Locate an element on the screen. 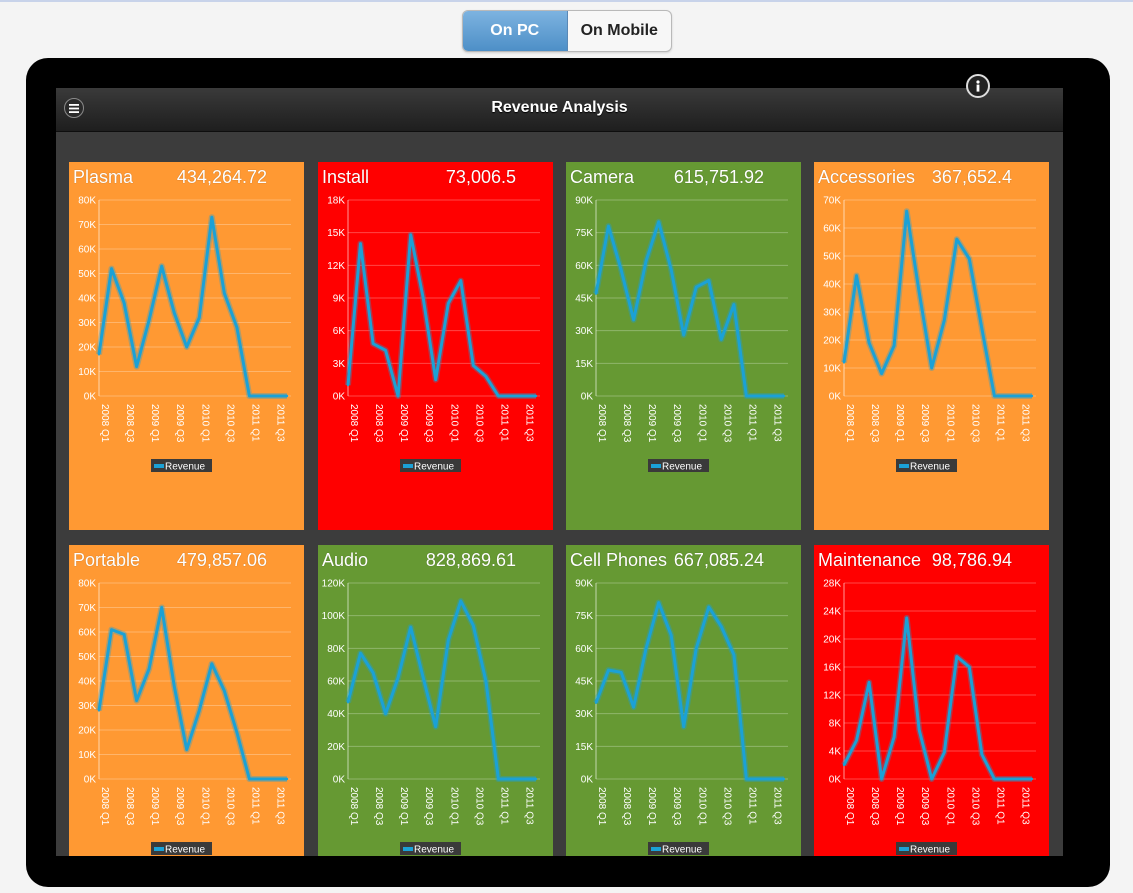 The height and width of the screenshot is (893, 1133). tile-title: Portable is located at coordinates (107, 560).